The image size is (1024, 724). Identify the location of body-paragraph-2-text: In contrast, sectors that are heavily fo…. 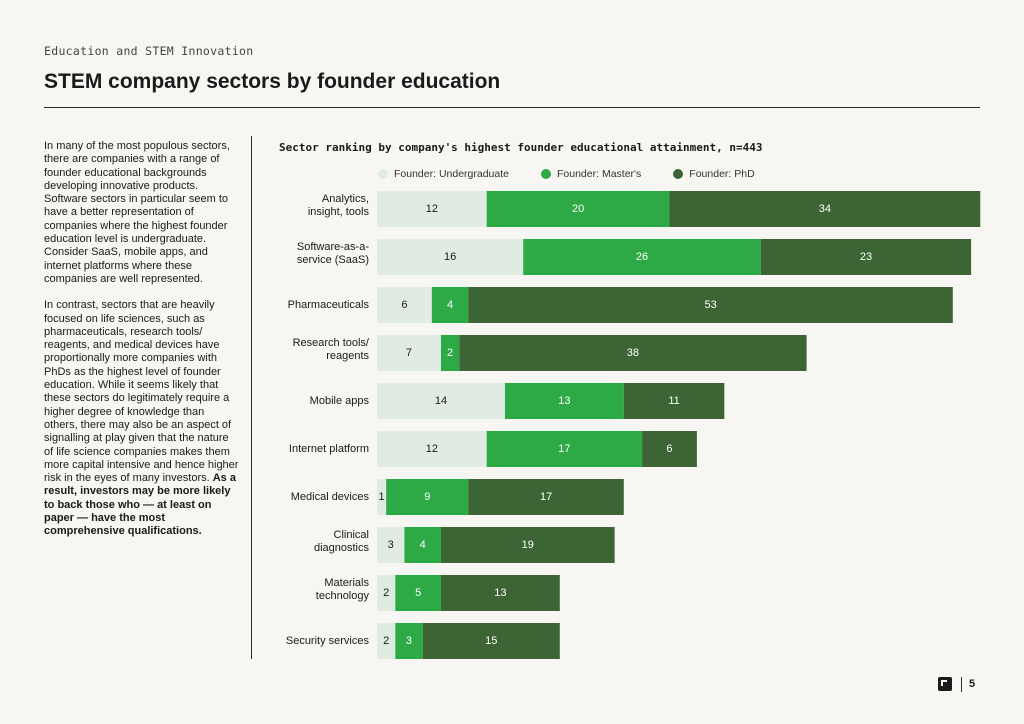
(141, 392).